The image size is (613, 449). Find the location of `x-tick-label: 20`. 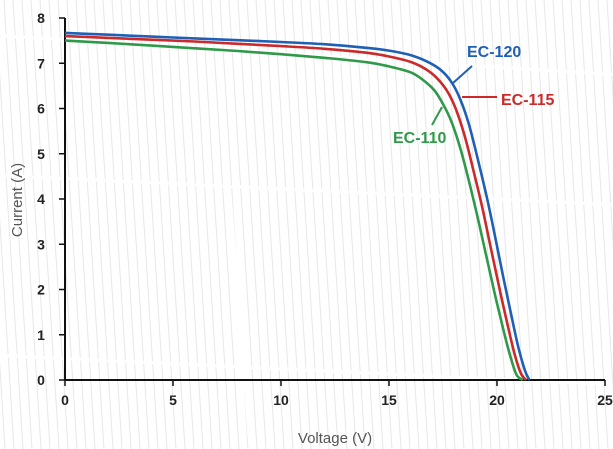

x-tick-label: 20 is located at coordinates (497, 400).